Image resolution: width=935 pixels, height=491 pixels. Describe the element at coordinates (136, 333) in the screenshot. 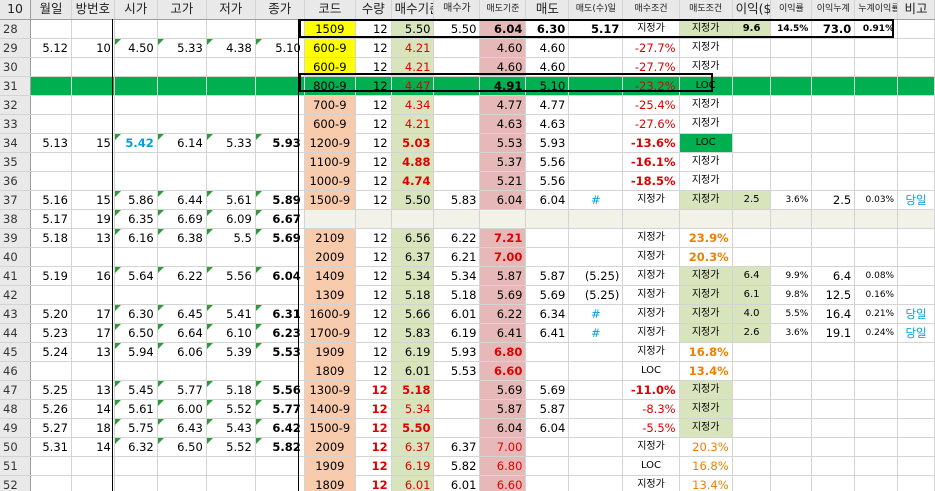

I see `cell-open-col: 6.50` at that location.